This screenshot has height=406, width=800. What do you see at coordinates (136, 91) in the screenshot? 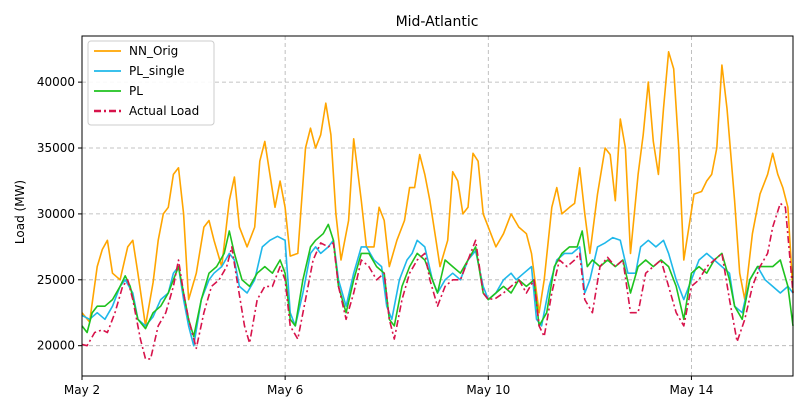
I see `legend-label: PL` at bounding box center [136, 91].